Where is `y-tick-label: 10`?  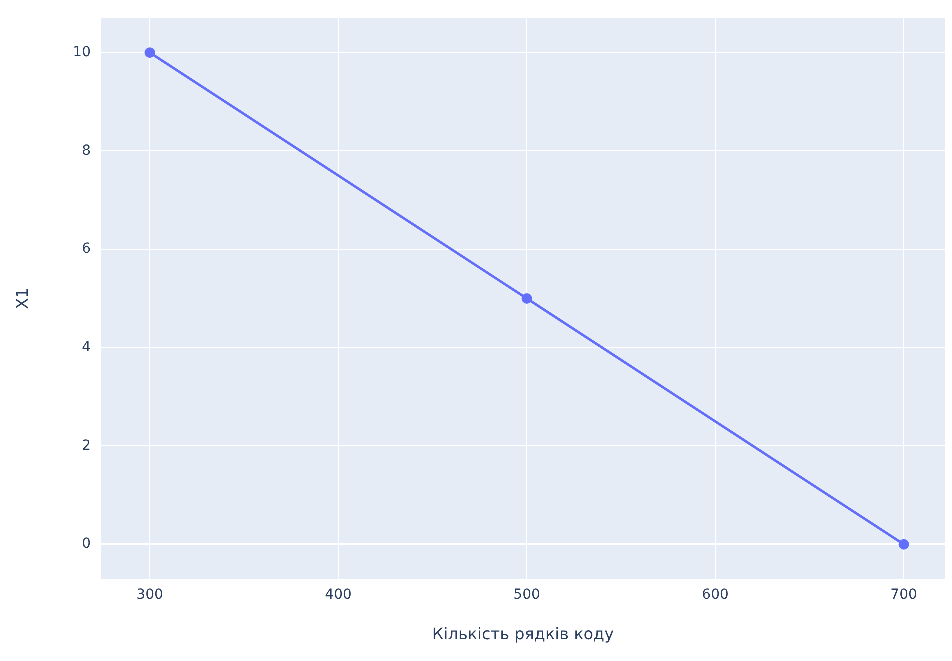 y-tick-label: 10 is located at coordinates (82, 52).